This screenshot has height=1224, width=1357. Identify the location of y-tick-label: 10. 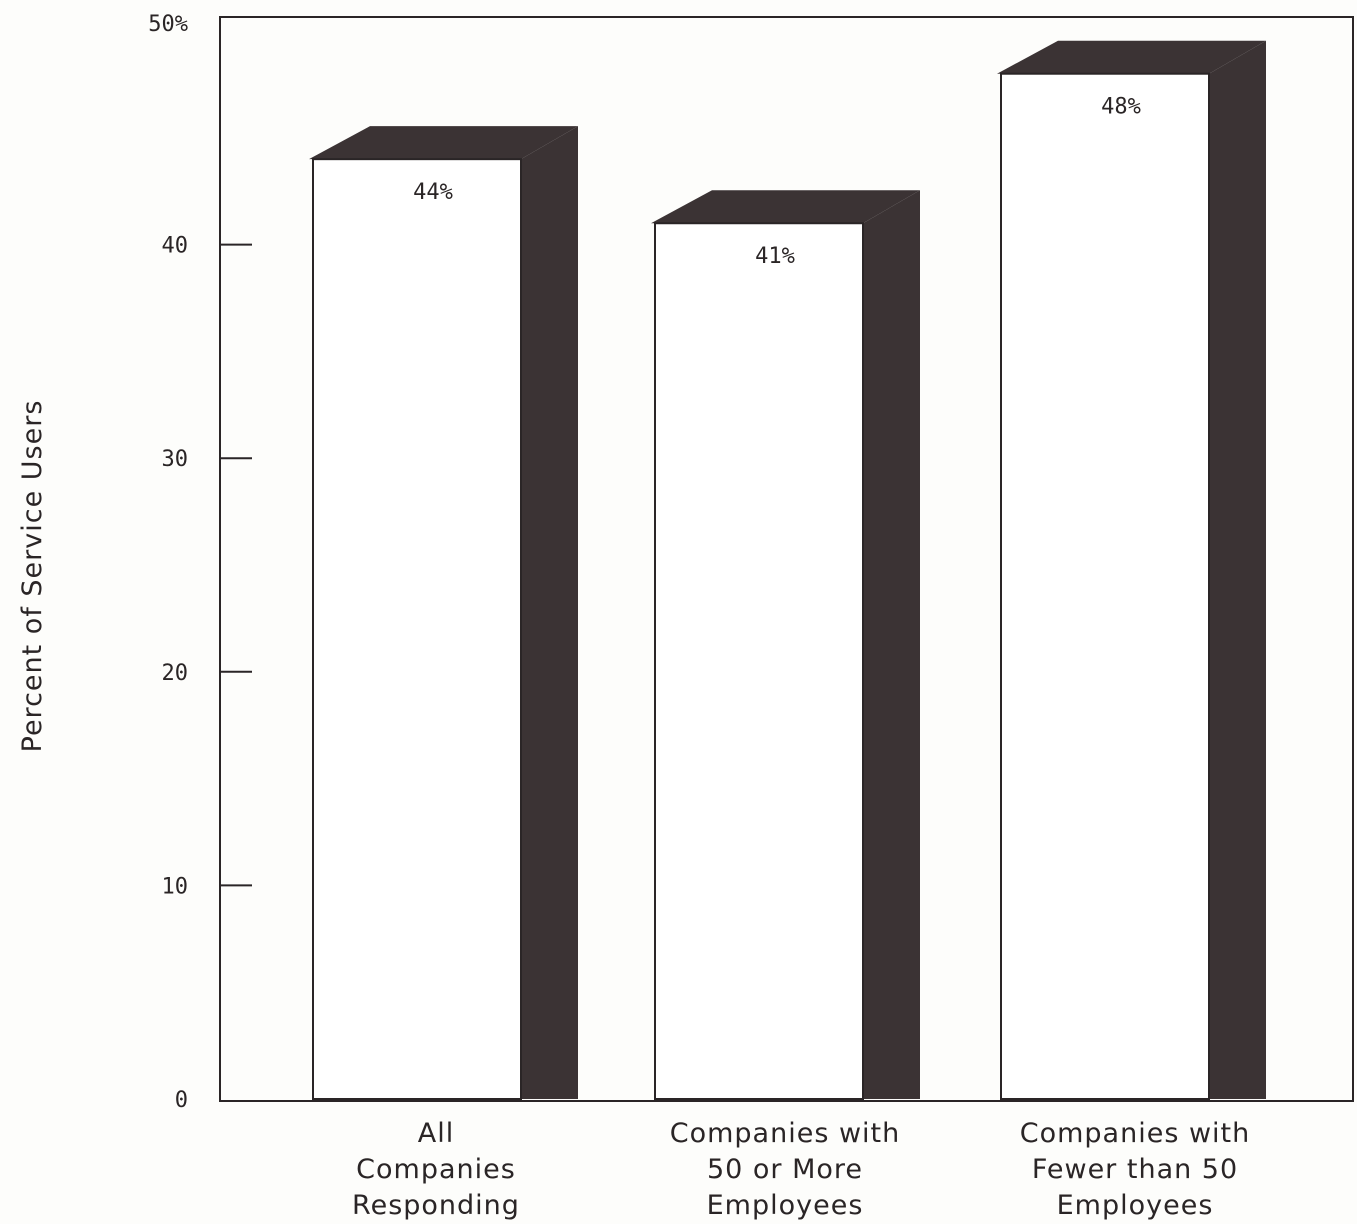
(175, 886).